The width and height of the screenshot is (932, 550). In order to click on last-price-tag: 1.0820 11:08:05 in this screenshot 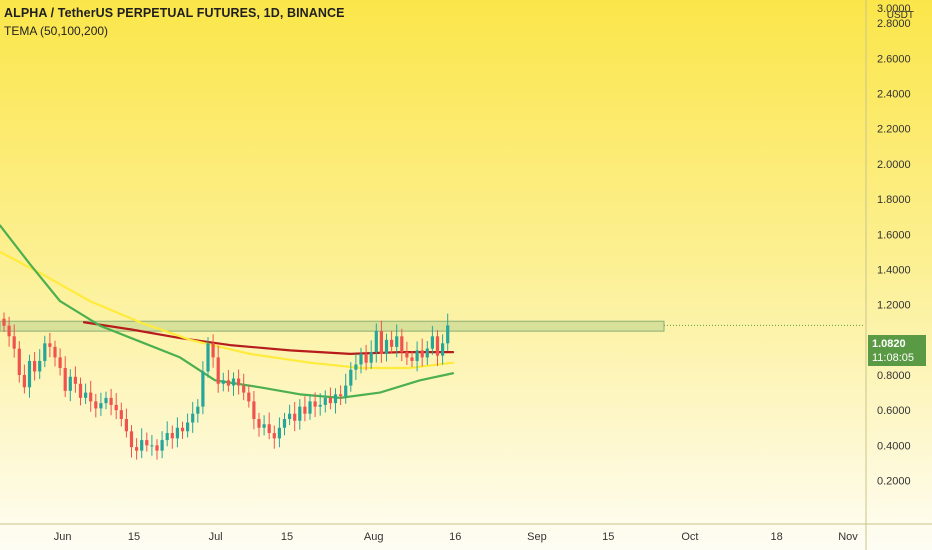, I will do `click(897, 350)`.